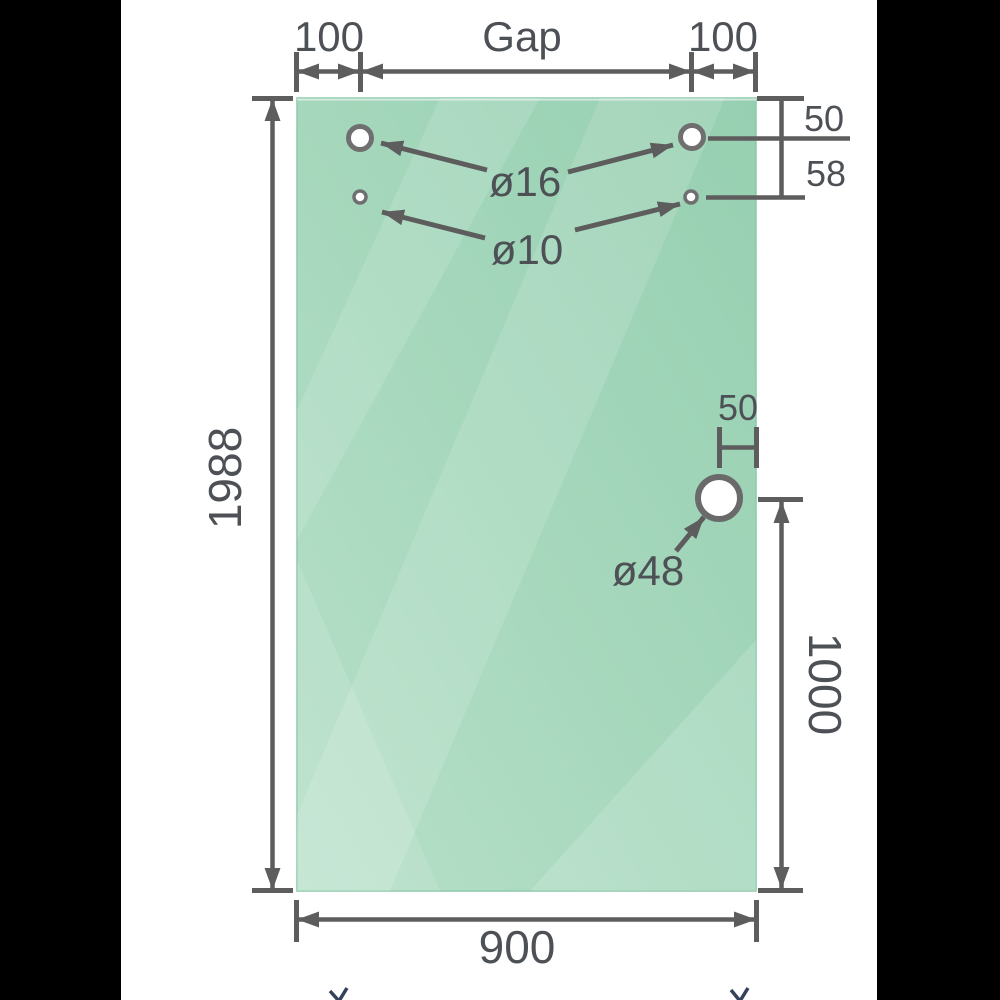  What do you see at coordinates (690, 534) in the screenshot?
I see `leader-o48-arrow` at bounding box center [690, 534].